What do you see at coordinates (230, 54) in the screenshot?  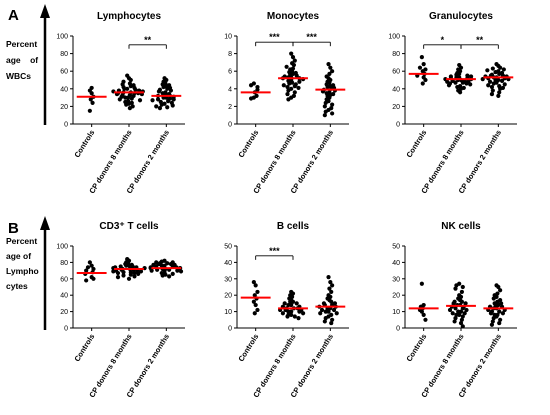 I see `y-tick-label: 8` at bounding box center [230, 54].